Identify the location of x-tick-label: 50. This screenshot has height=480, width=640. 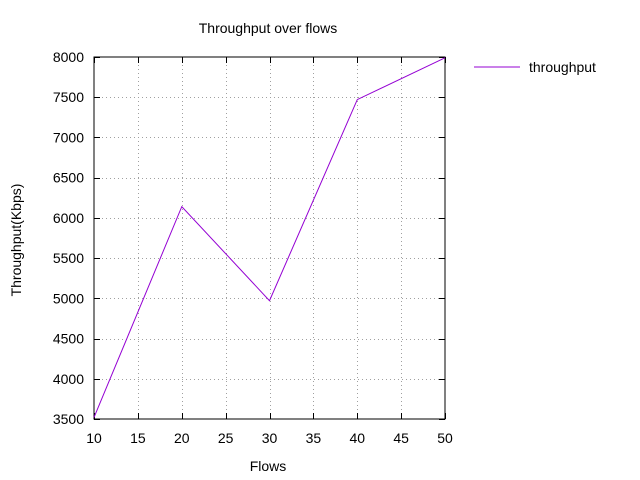
(445, 438).